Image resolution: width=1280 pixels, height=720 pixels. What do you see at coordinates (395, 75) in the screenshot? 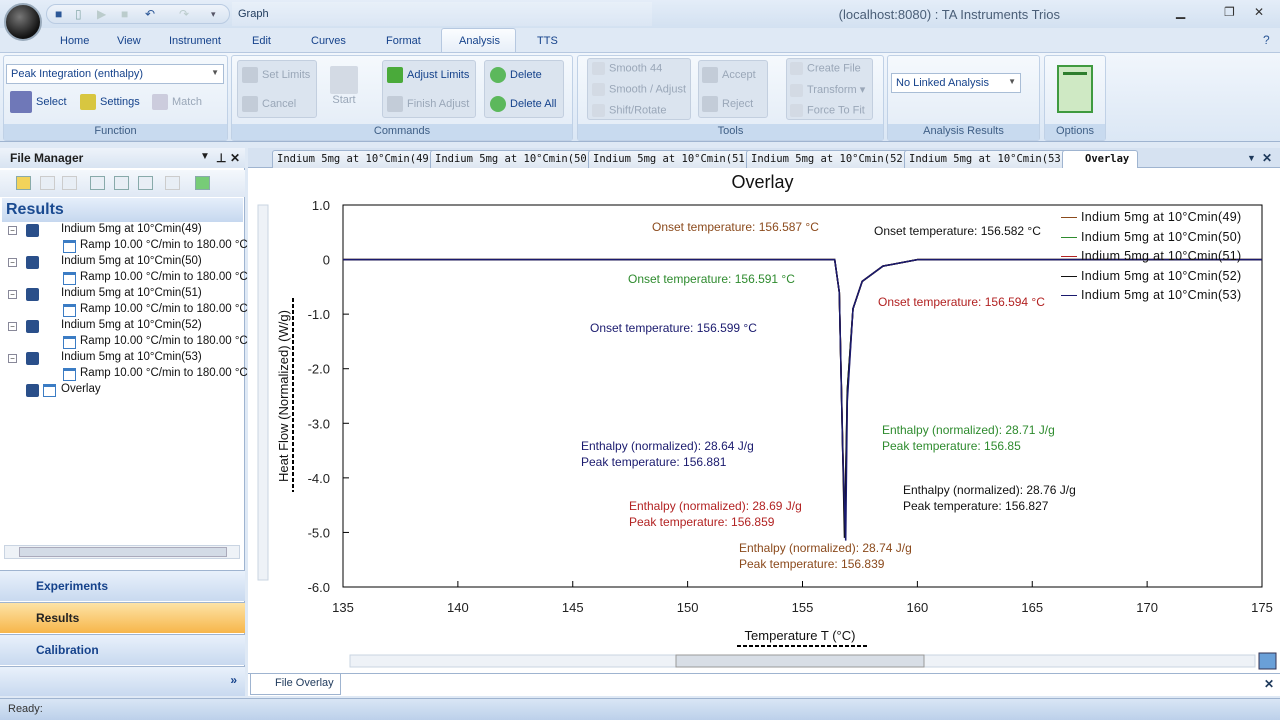
I see `pencil-icon` at bounding box center [395, 75].